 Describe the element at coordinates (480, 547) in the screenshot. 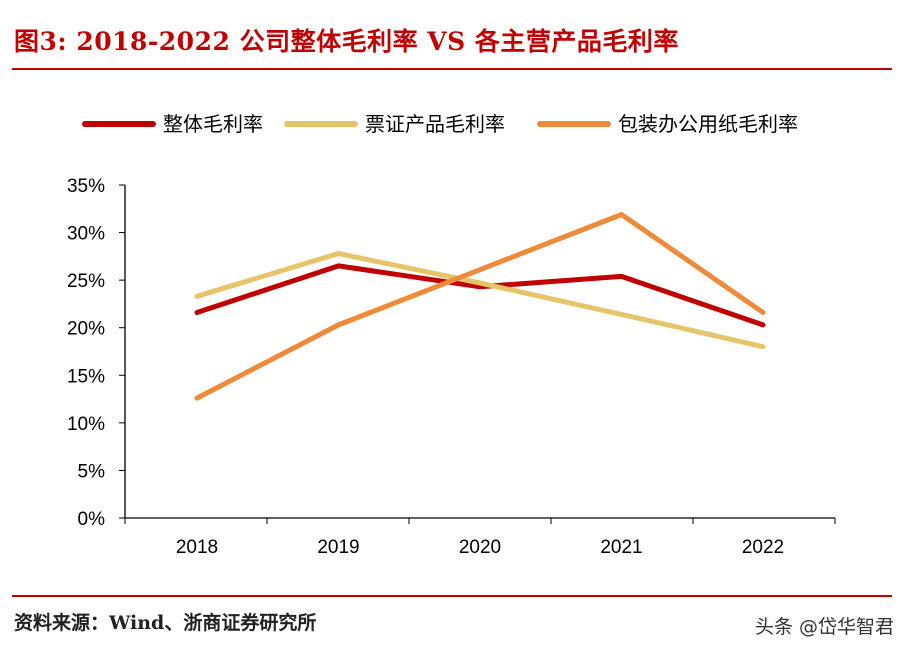

I see `x-tick-label: 2020` at that location.